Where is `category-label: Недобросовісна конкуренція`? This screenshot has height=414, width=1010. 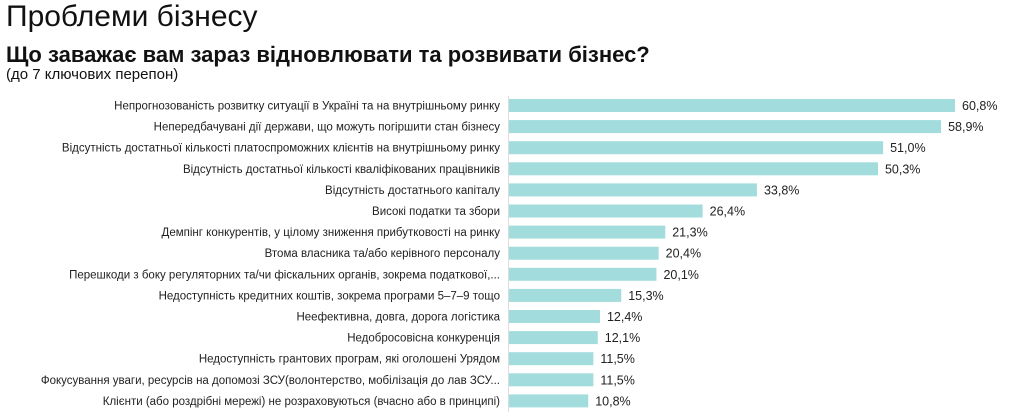
category-label: Недобросовісна конкуренція is located at coordinates (423, 339).